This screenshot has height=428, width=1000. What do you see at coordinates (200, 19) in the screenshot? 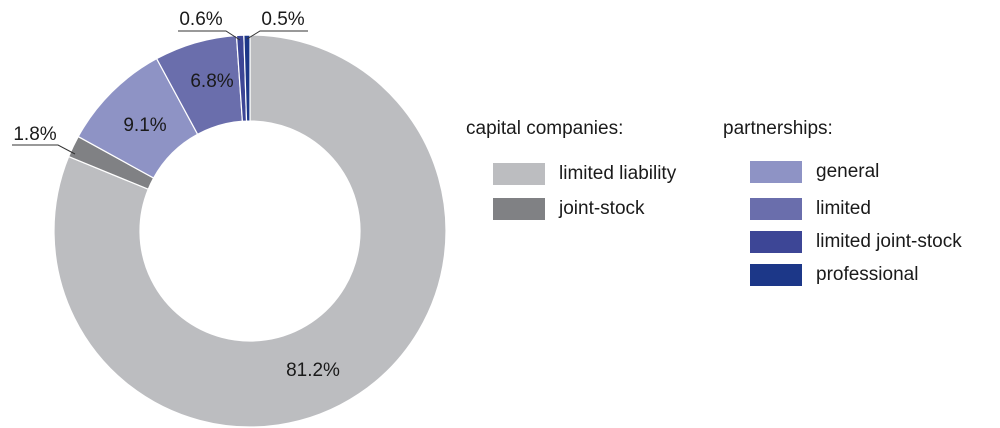
I see `data-label-limited-joint-stock: 0.6%` at bounding box center [200, 19].